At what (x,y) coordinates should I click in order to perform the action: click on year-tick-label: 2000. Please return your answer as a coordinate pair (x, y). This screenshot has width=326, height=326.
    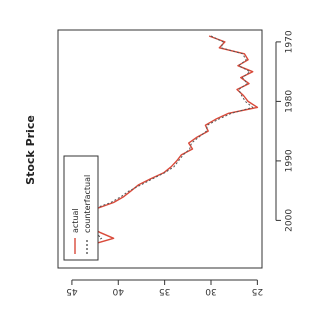
    Looking at the image, I should click on (290, 220).